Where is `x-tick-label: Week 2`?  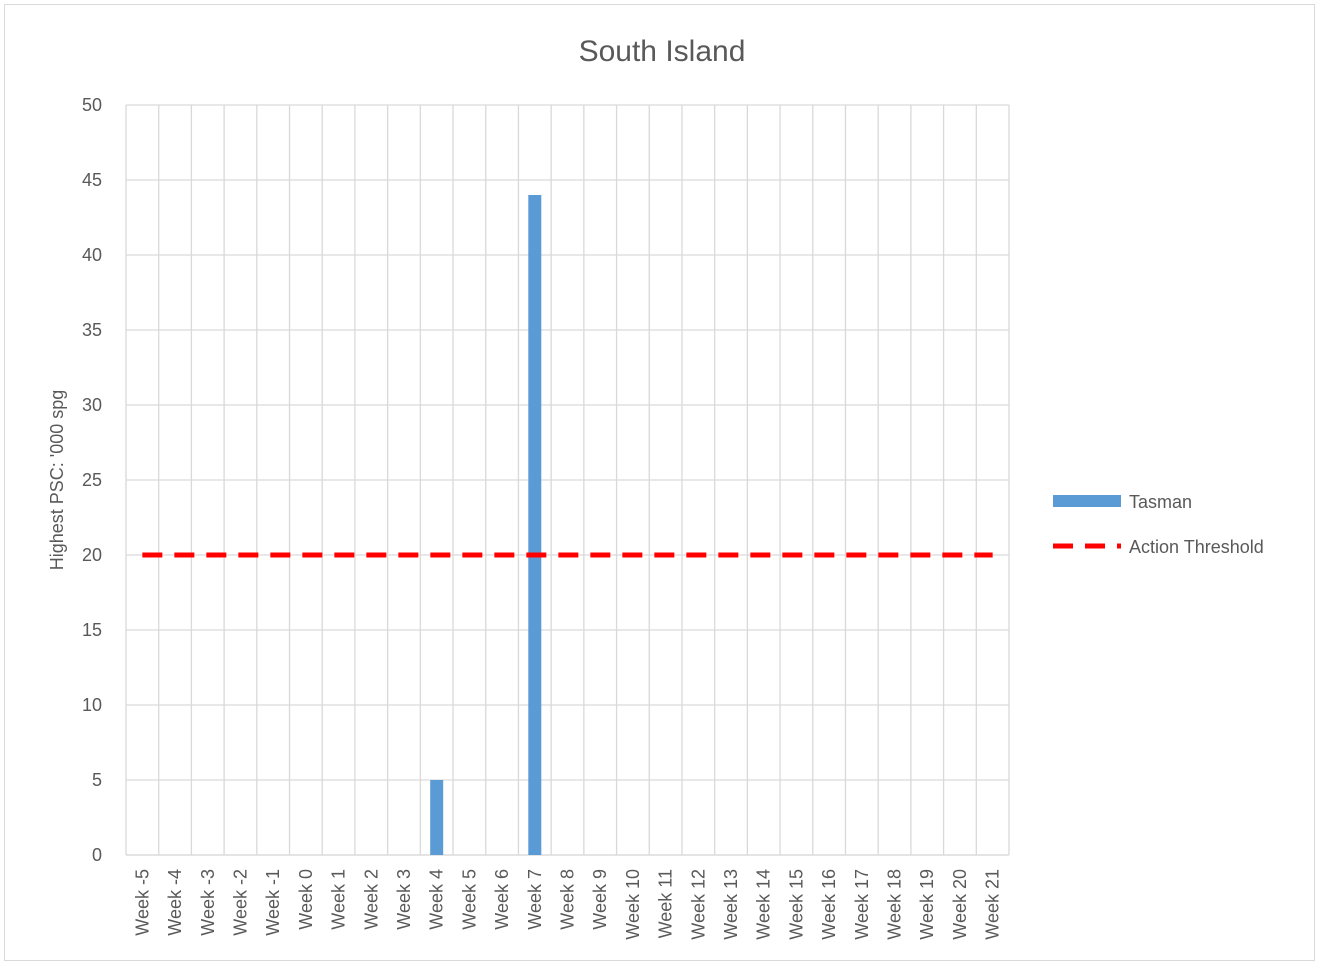
x-tick-label: Week 2 is located at coordinates (371, 899).